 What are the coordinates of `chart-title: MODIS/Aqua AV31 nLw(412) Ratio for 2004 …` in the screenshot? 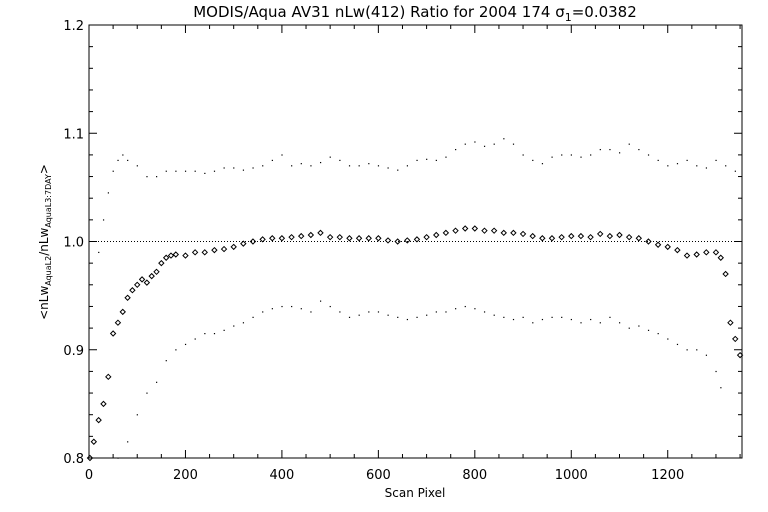 It's located at (415, 13).